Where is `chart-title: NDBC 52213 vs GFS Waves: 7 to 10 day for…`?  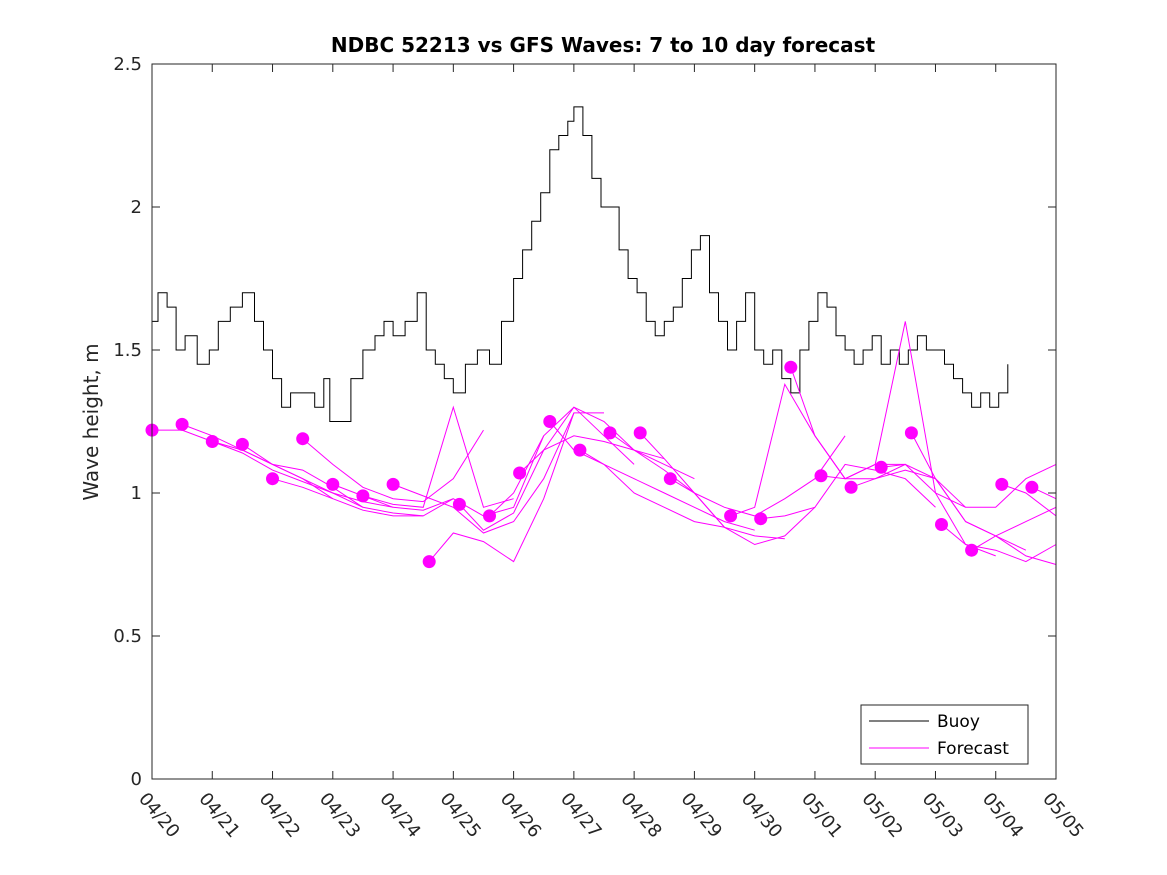
chart-title: NDBC 52213 vs GFS Waves: 7 to 10 day for… is located at coordinates (603, 45).